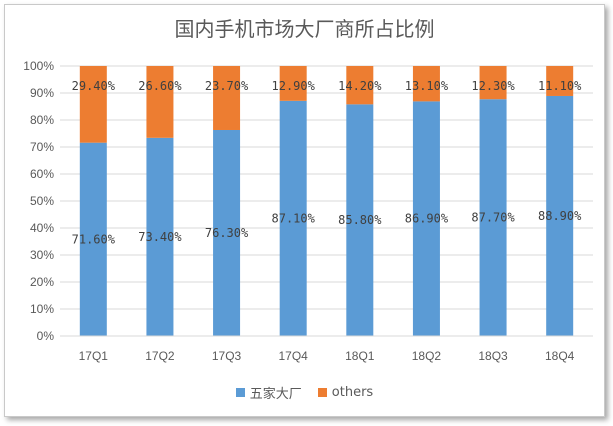  Describe the element at coordinates (304, 29) in the screenshot. I see `chart-title: 国内手机市场大厂商所占比例` at that location.